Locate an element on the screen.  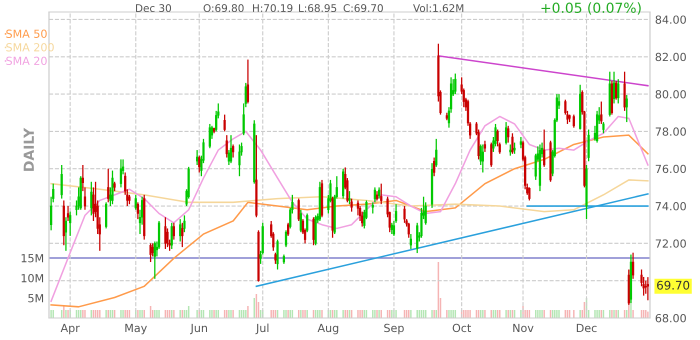
y2-tick-label: 5M is located at coordinates (36, 298).